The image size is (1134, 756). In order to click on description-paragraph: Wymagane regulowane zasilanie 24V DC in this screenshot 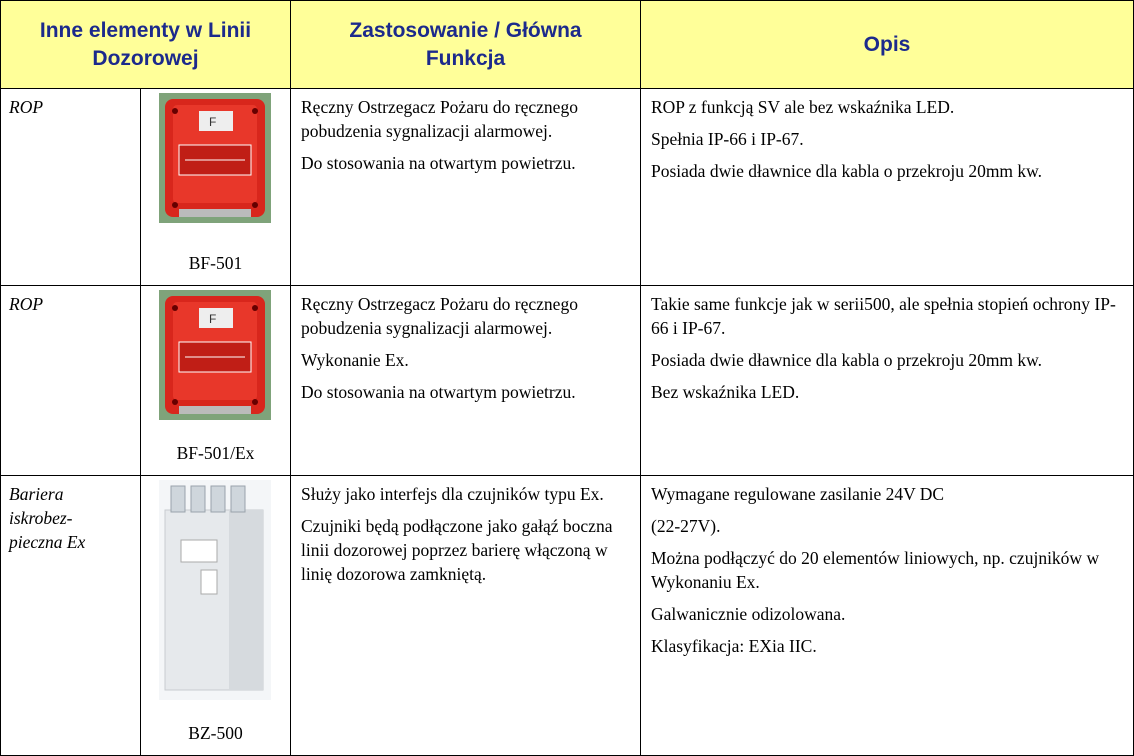, I will do `click(798, 494)`.